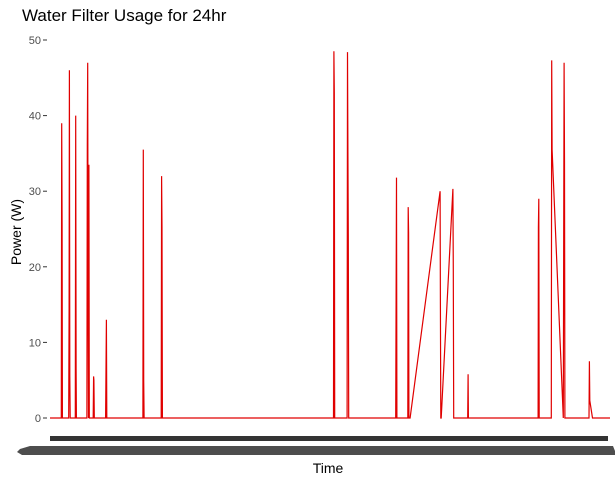 This screenshot has width=615, height=481. Describe the element at coordinates (35, 117) in the screenshot. I see `y-tick-label: 40` at that location.